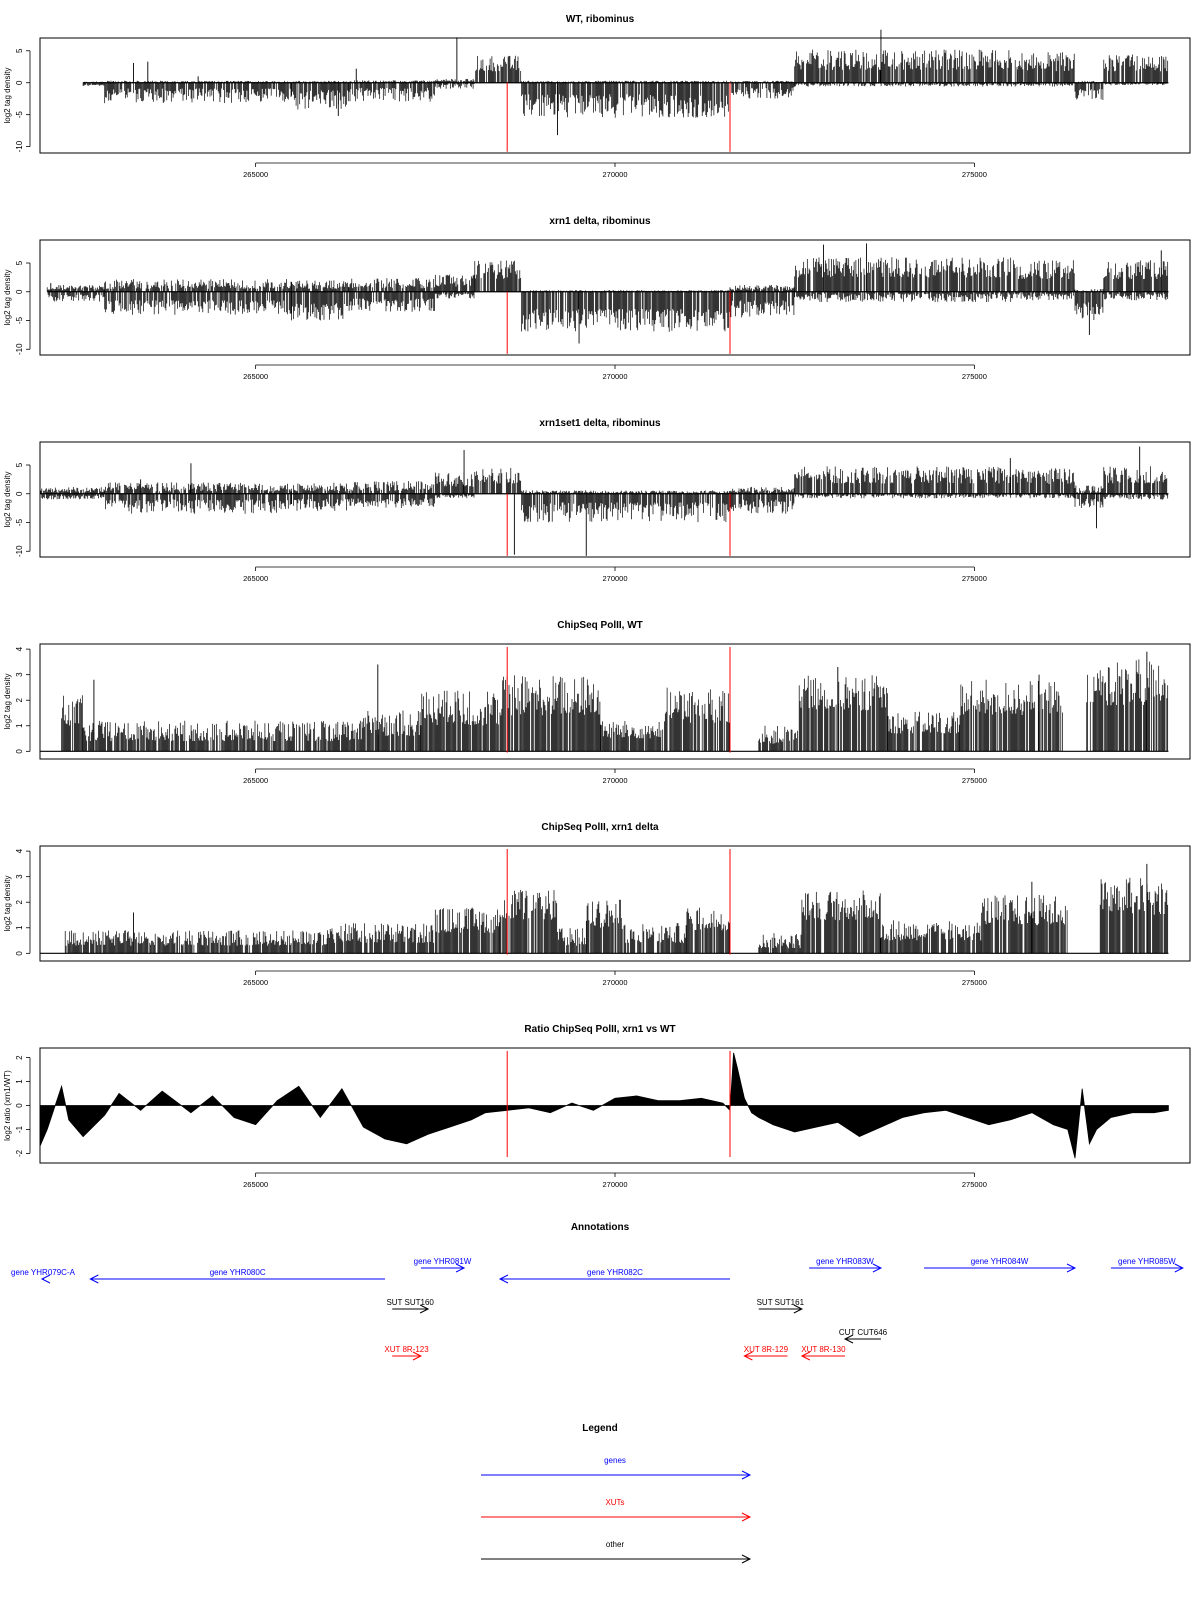 Image resolution: width=1200 pixels, height=1600 pixels. I want to click on feature-label: SUT SUT161, so click(781, 1302).